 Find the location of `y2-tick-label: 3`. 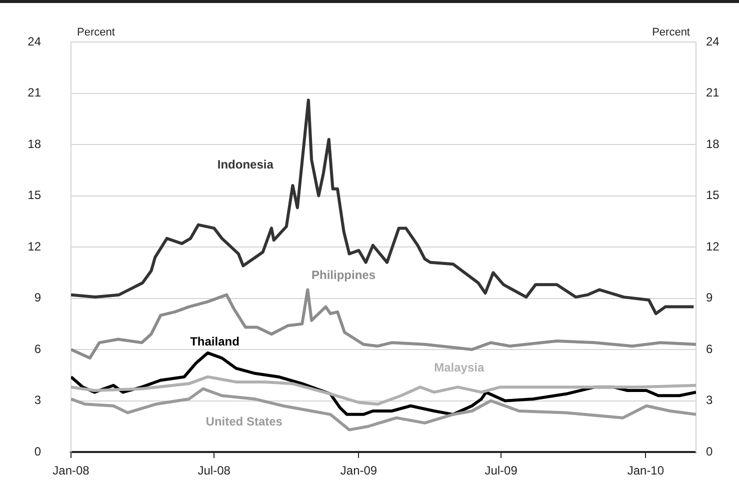

y2-tick-label: 3 is located at coordinates (709, 400).